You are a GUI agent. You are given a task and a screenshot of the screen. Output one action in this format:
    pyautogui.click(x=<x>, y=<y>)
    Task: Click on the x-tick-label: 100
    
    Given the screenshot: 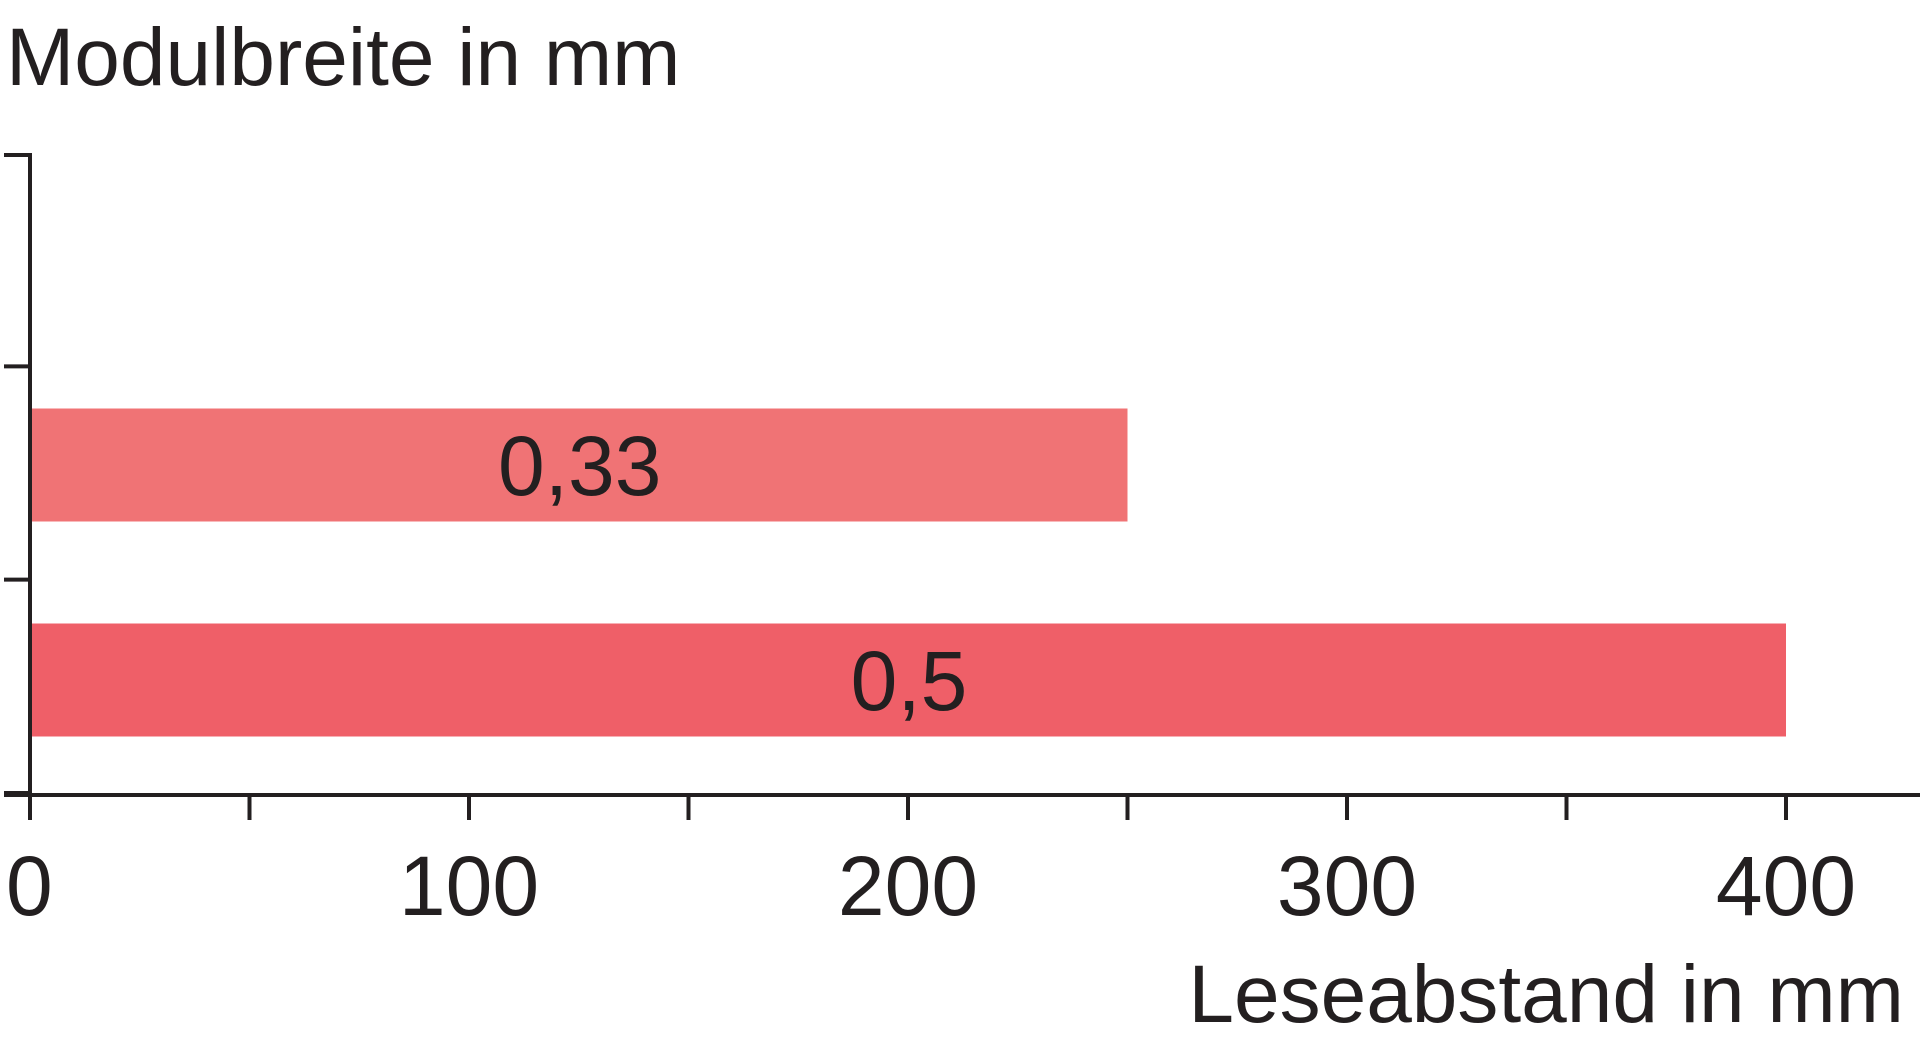 What is the action you would take?
    pyautogui.click(x=469, y=886)
    